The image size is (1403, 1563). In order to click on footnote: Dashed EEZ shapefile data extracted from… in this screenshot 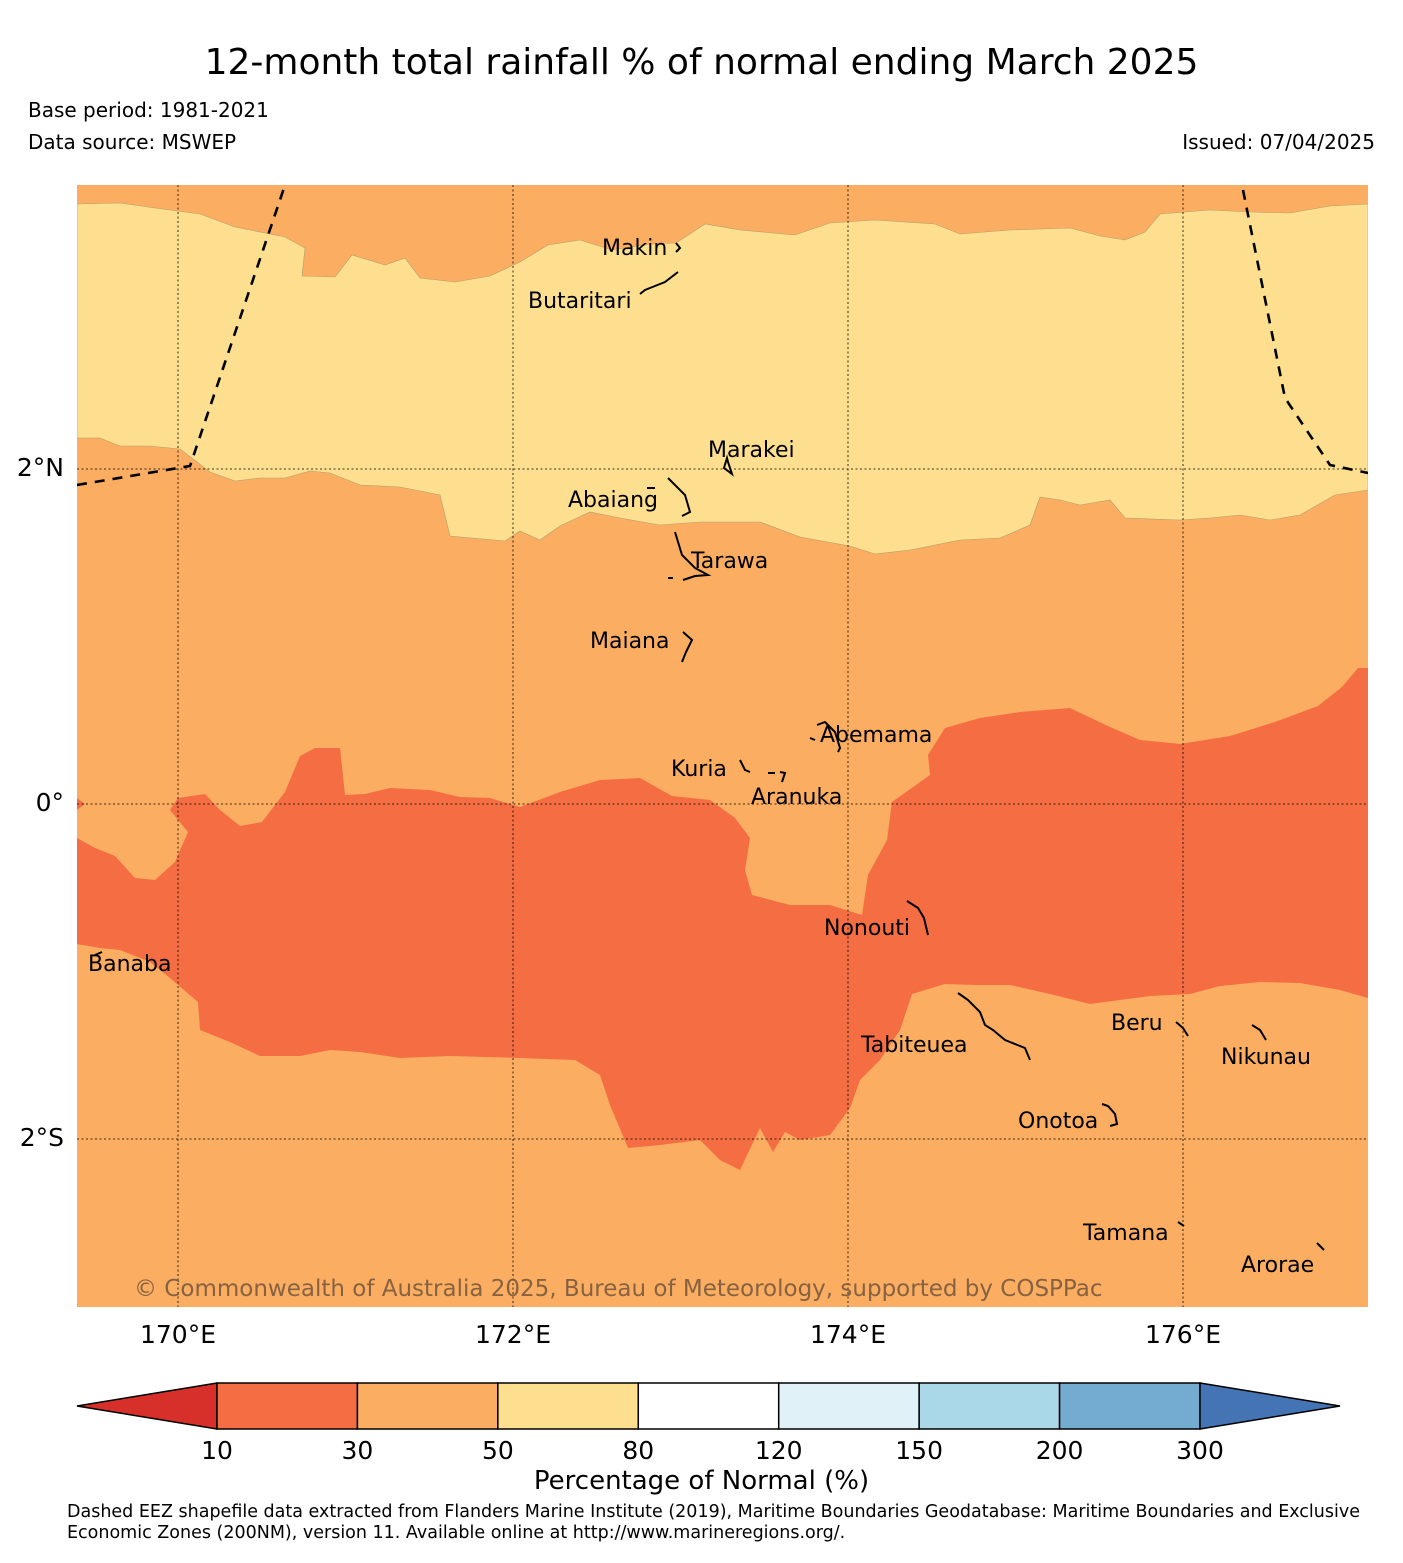, I will do `click(713, 1522)`.